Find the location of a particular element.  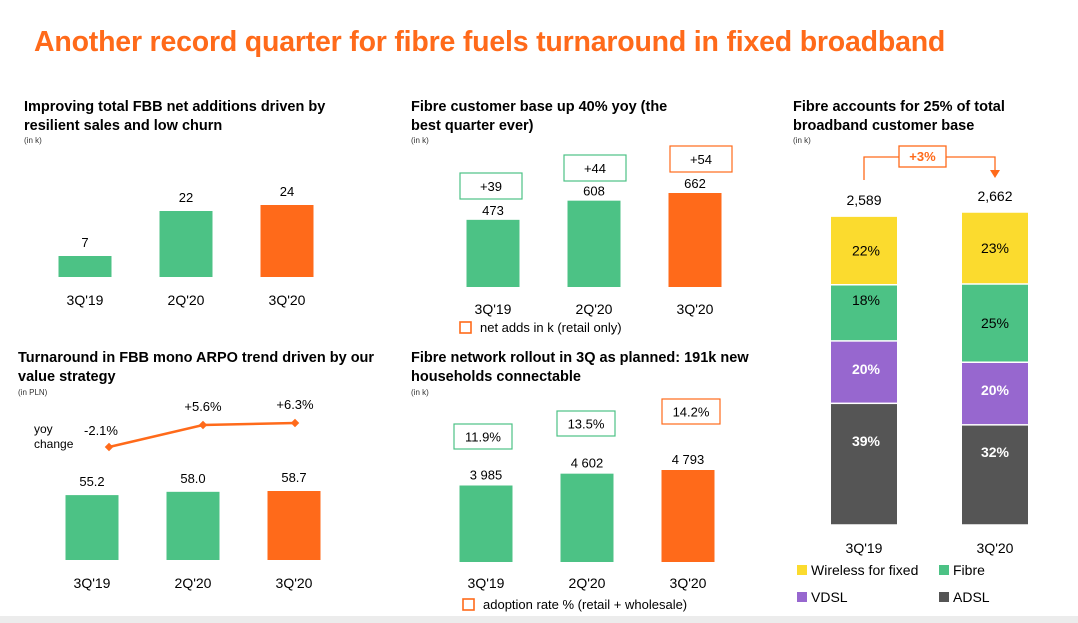

panel-unit-fibre-share: (in k) is located at coordinates (802, 140).